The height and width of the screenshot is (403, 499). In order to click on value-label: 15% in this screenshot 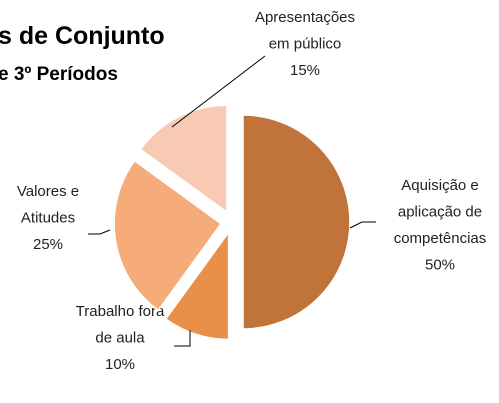, I will do `click(305, 70)`.